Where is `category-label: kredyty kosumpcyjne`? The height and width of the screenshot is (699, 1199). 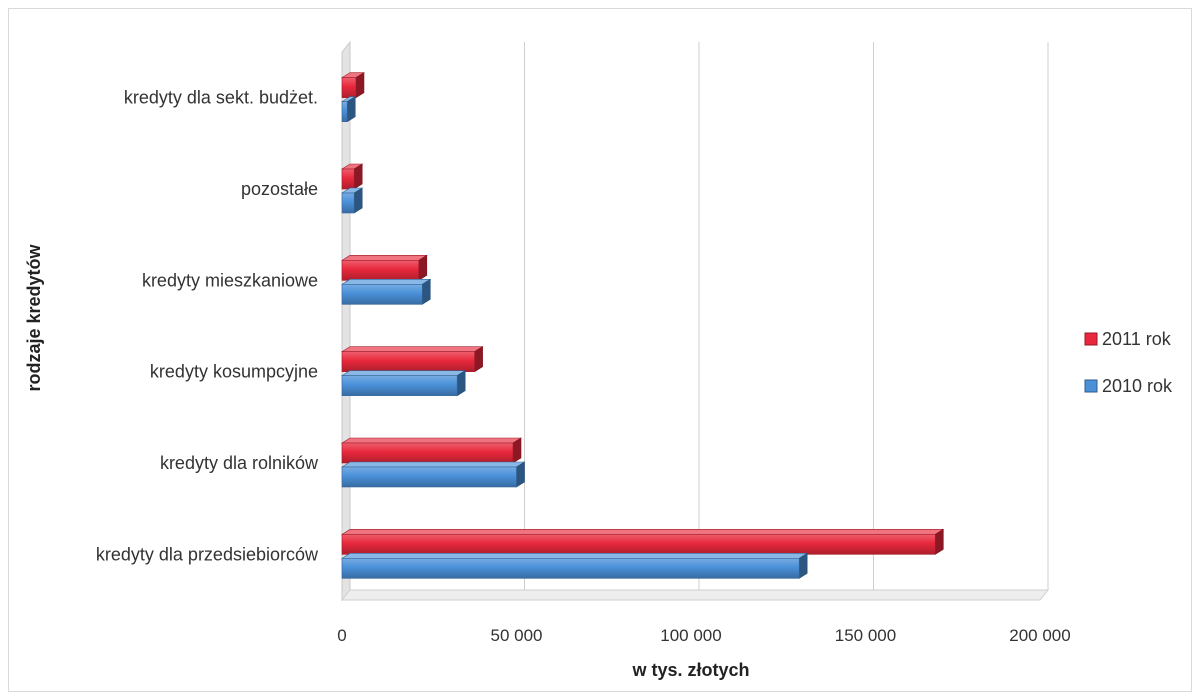
category-label: kredyty kosumpcyjne is located at coordinates (234, 372).